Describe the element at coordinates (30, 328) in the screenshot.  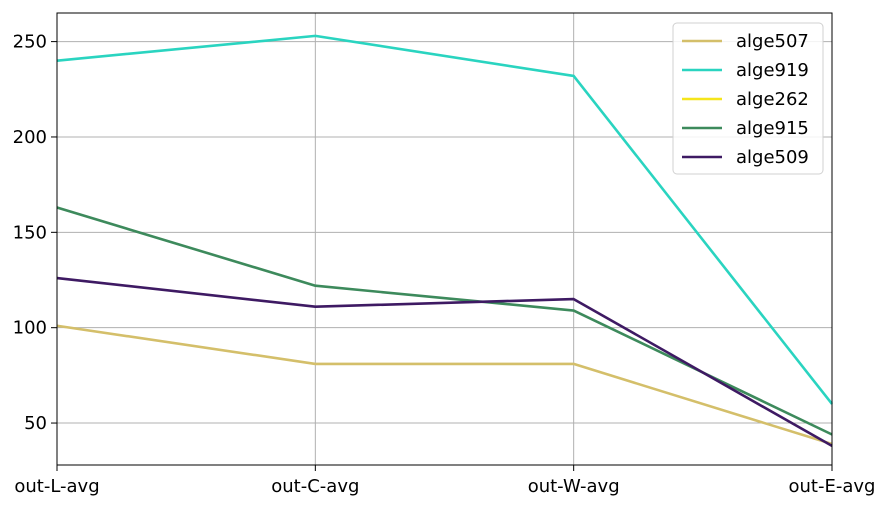
I see `y-tick-label: 100` at that location.